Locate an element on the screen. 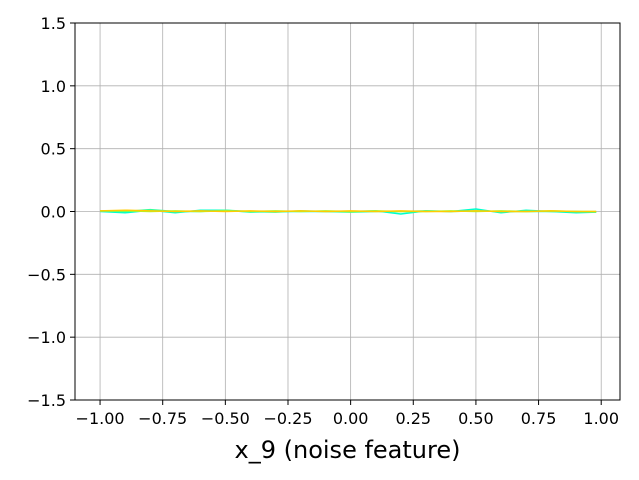 Image resolution: width=639 pixels, height=480 pixels. x-axis-title: x_9 (noise feature) is located at coordinates (348, 450).